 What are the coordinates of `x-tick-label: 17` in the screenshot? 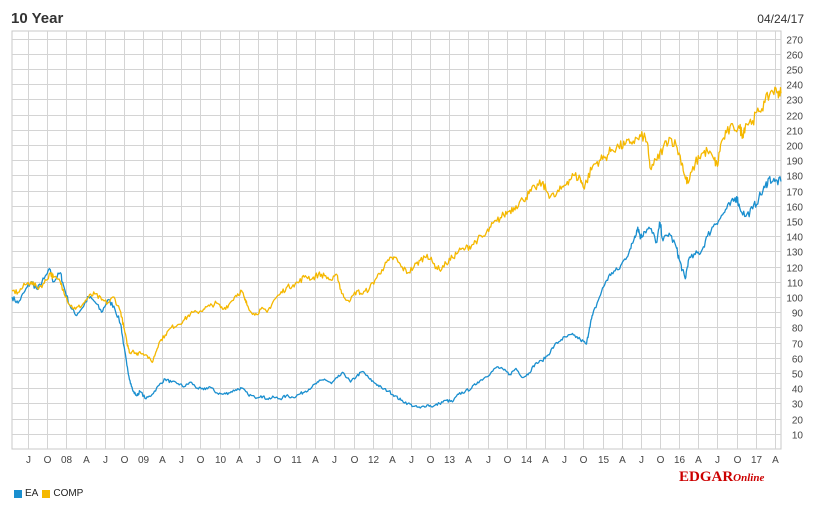 It's located at (757, 460).